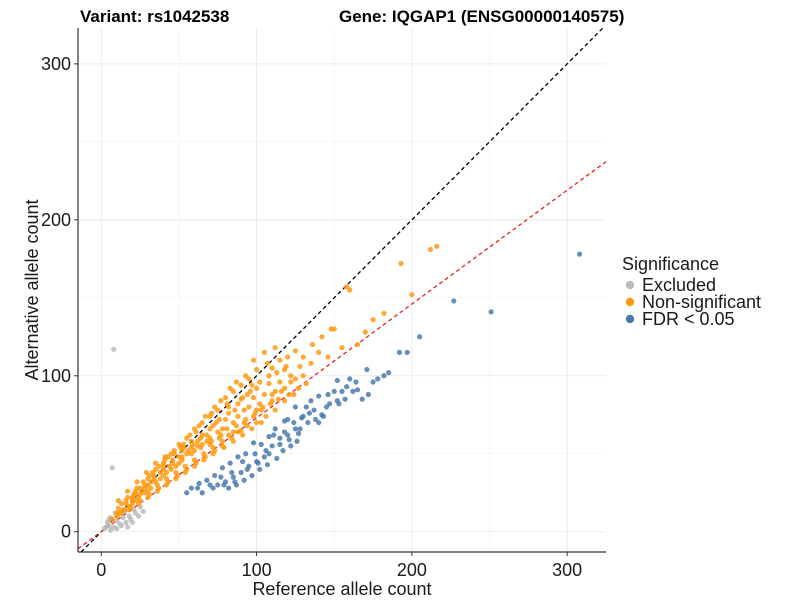 This screenshot has height=600, width=800. I want to click on legend-item: Non-significant, so click(693, 302).